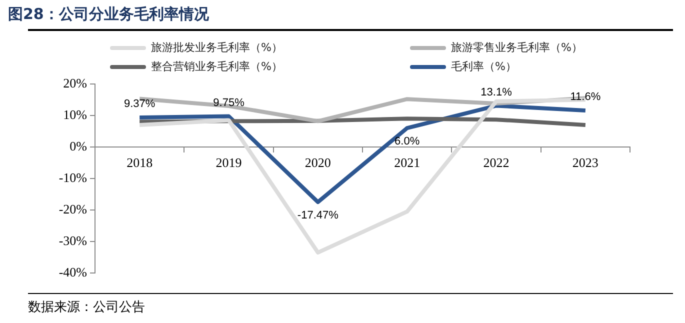  What do you see at coordinates (73, 177) in the screenshot?
I see `y-tick-label: -10%` at bounding box center [73, 177].